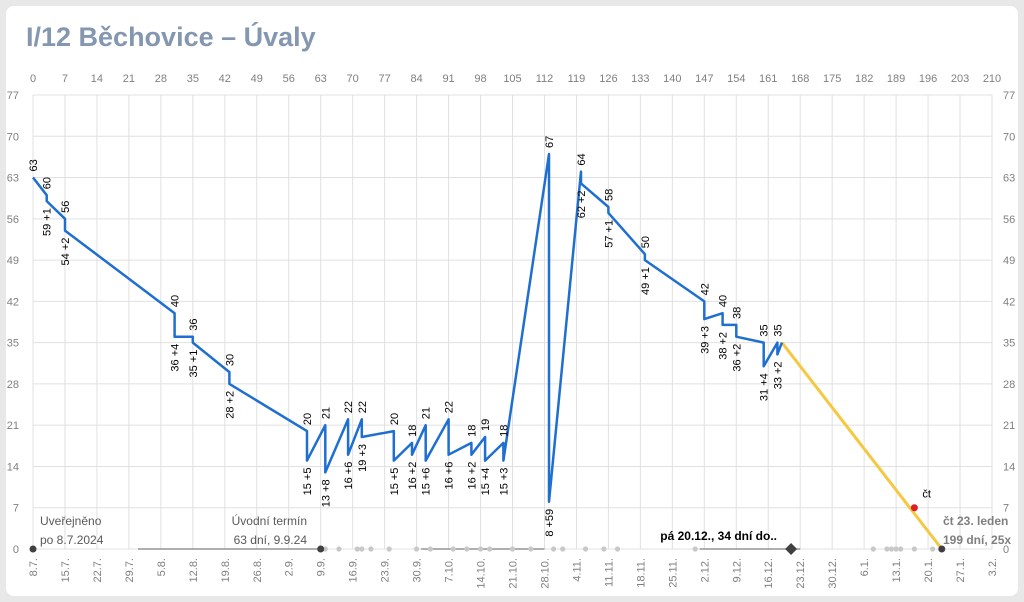  What do you see at coordinates (550, 142) in the screenshot?
I see `peak-label: 67` at bounding box center [550, 142].